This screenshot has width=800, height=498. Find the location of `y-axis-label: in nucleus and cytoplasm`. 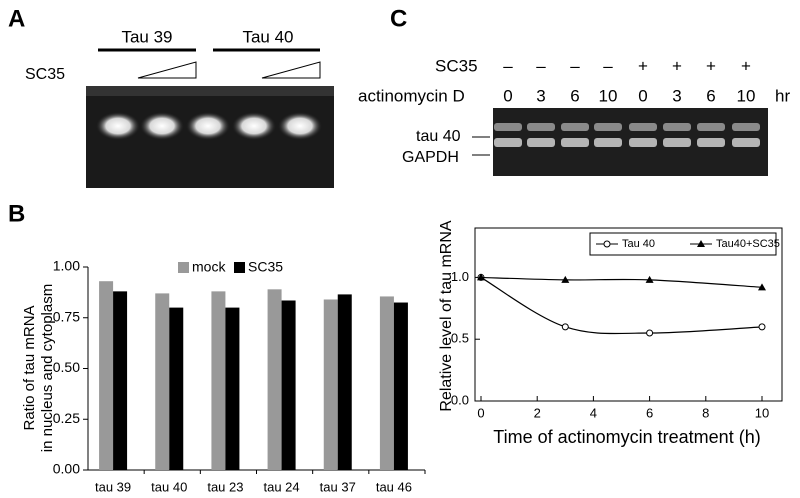

y-axis-label: in nucleus and cytoplasm is located at coordinates (47, 368).